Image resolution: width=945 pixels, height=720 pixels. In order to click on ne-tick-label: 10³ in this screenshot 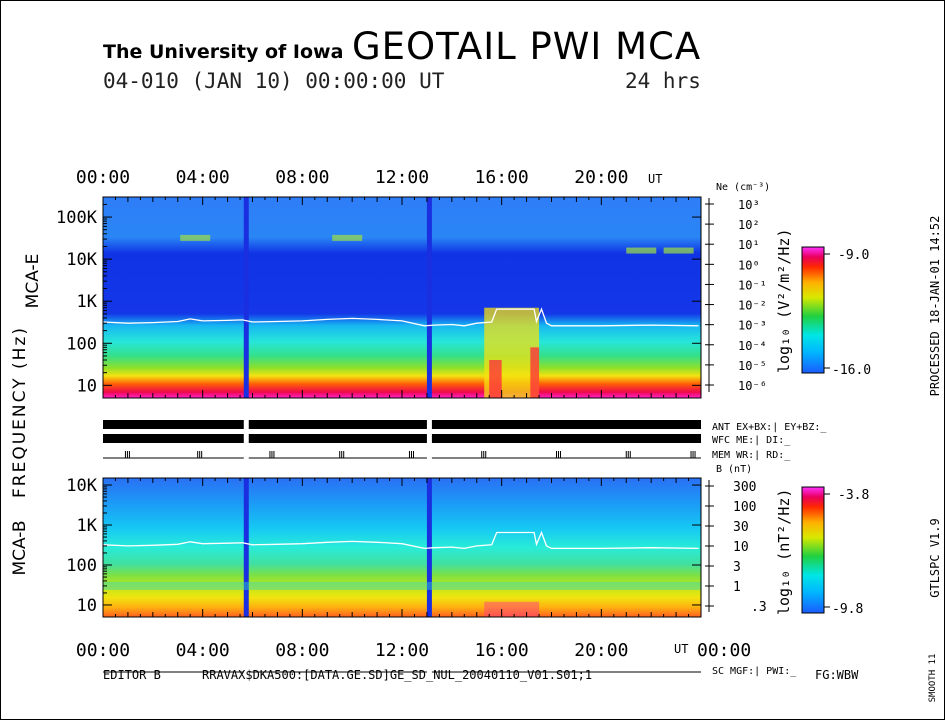, I will do `click(749, 205)`.